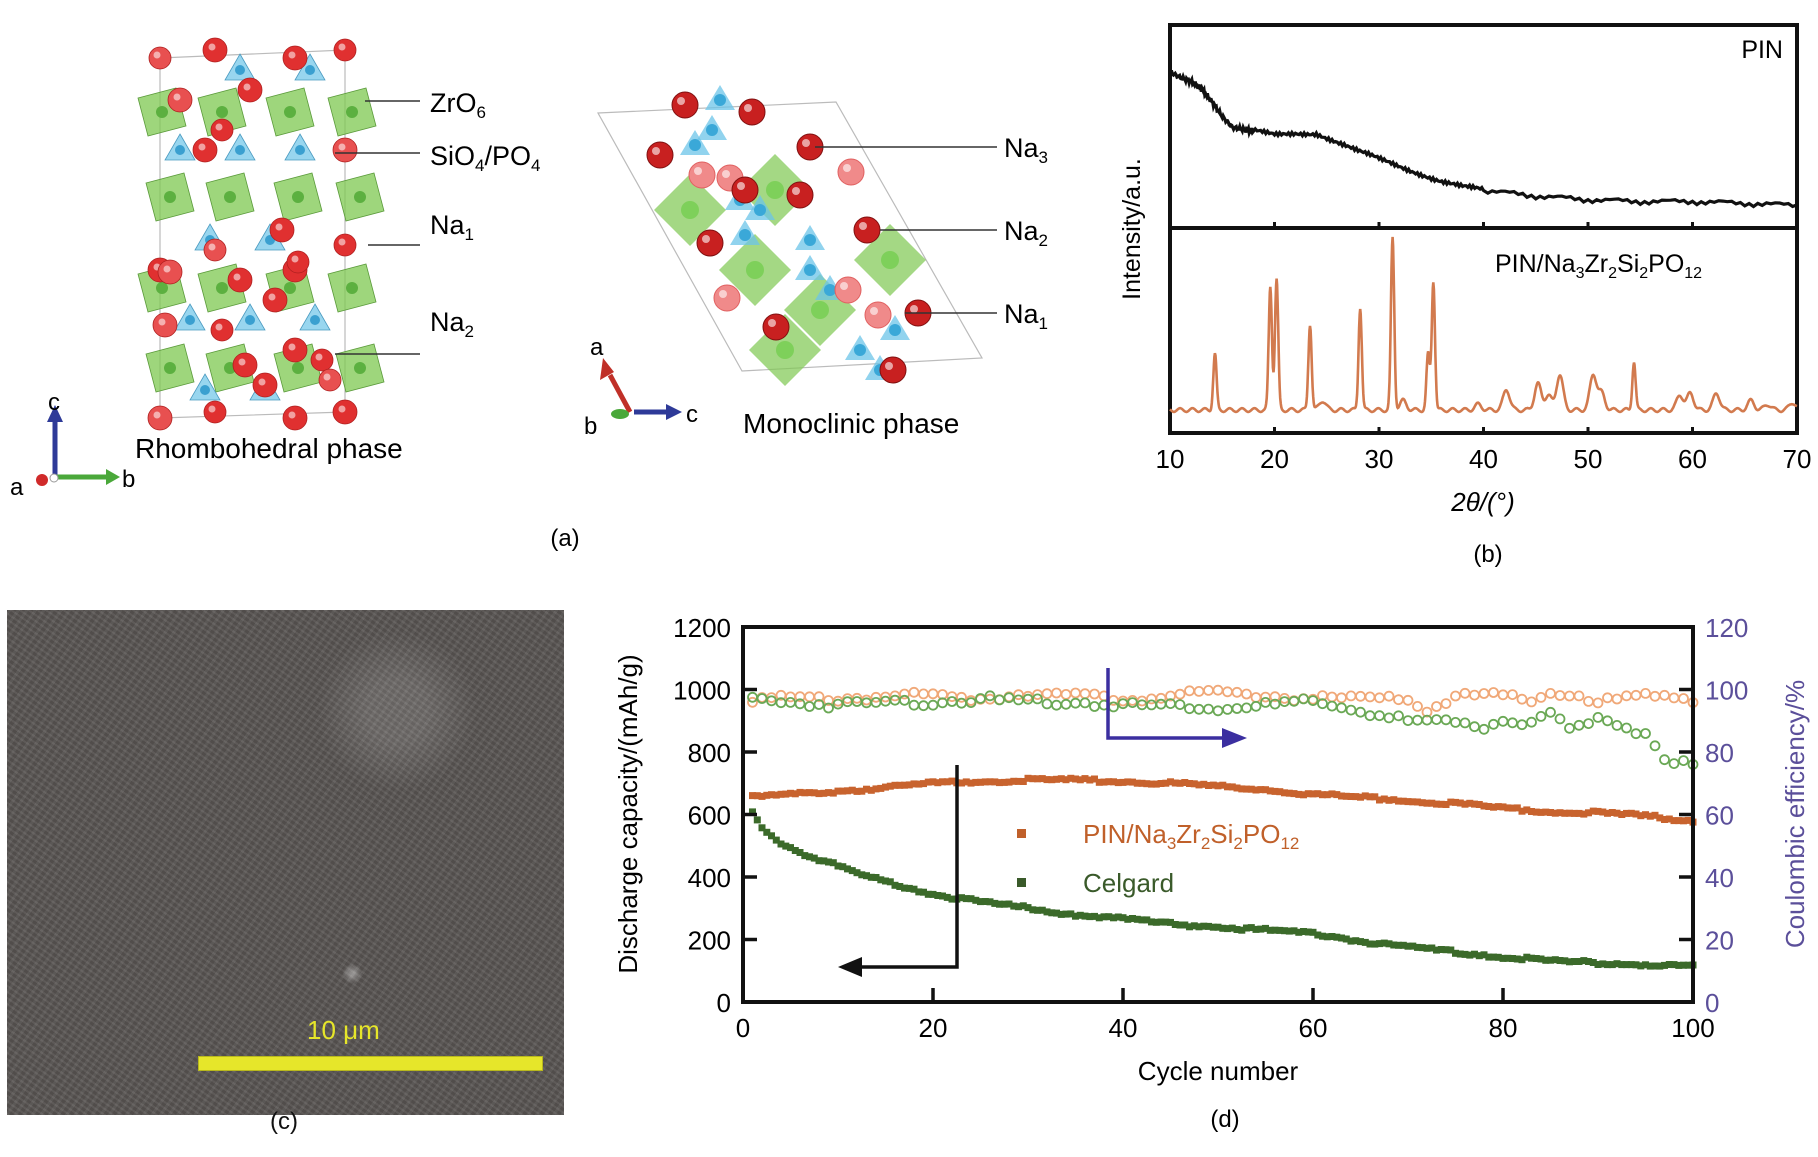 This screenshot has width=1818, height=1157. What do you see at coordinates (1712, 1003) in the screenshot?
I see `y2-tick-label: 0` at bounding box center [1712, 1003].